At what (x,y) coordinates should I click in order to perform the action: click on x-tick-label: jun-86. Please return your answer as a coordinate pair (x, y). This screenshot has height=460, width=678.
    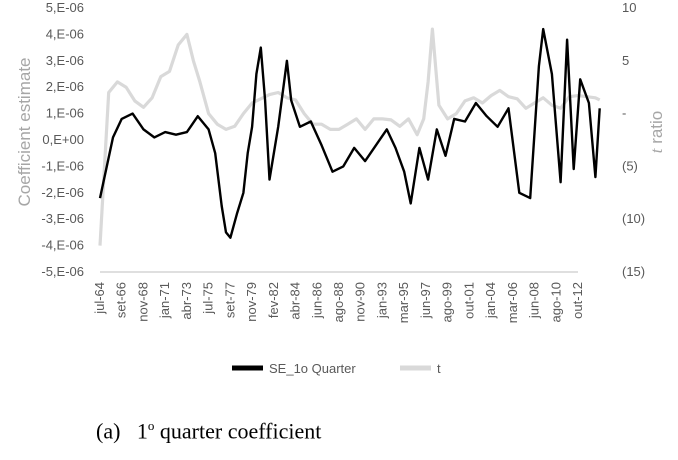
    Looking at the image, I should click on (316, 300).